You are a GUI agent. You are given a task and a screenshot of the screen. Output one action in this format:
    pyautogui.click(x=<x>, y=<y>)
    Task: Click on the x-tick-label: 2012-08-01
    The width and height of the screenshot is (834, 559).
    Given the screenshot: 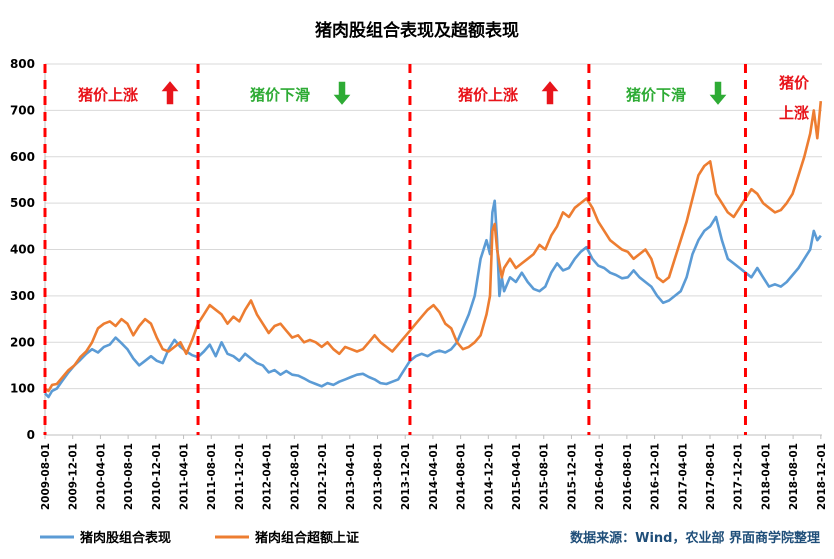 What is the action you would take?
    pyautogui.click(x=295, y=476)
    